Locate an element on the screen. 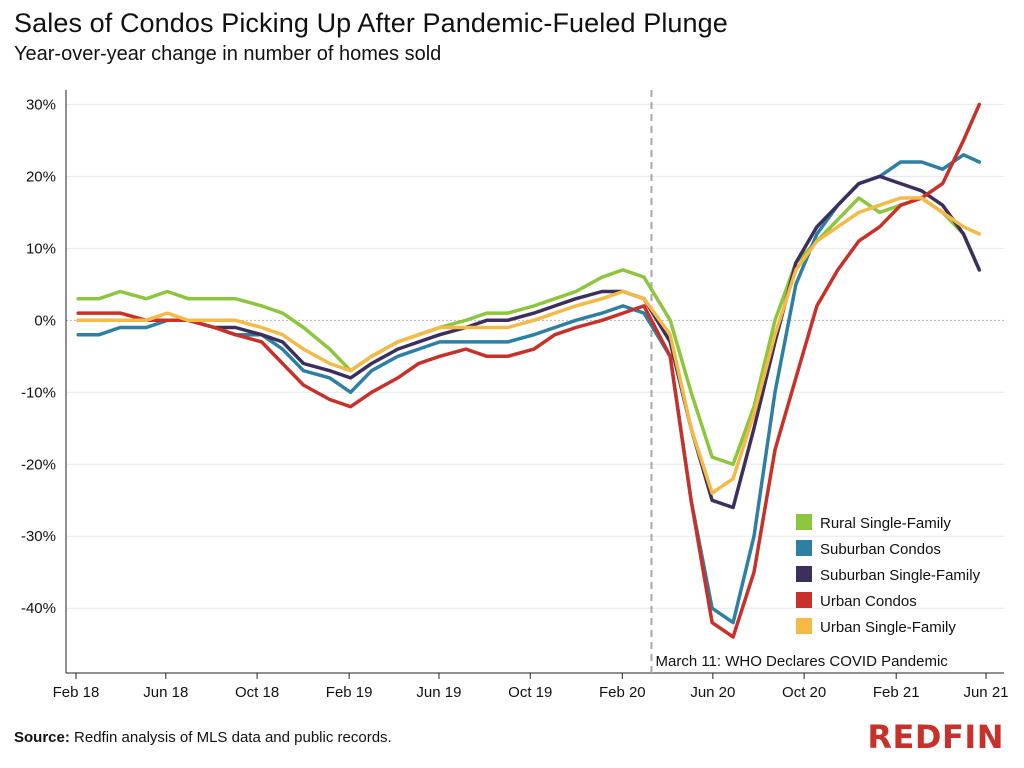 This screenshot has width=1024, height=768. legend-label: Suburban Condos is located at coordinates (880, 549).